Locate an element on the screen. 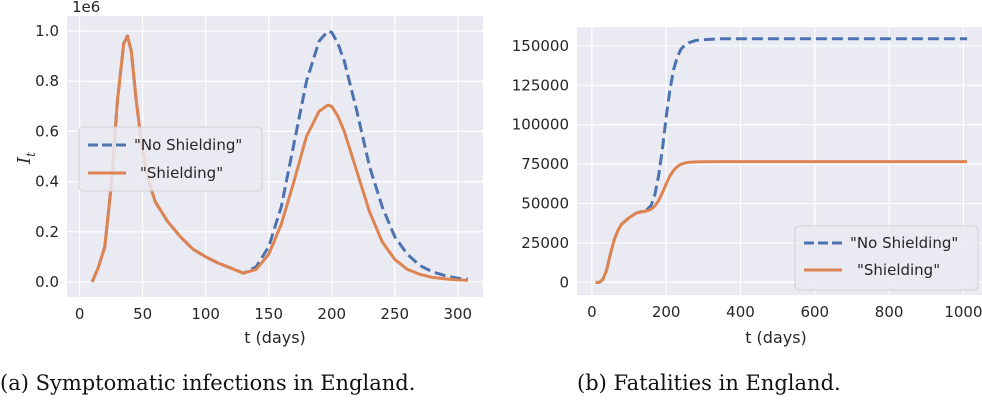 This screenshot has width=982, height=400. fatalities-legend-label-shielding: "Shielding" is located at coordinates (898, 270).